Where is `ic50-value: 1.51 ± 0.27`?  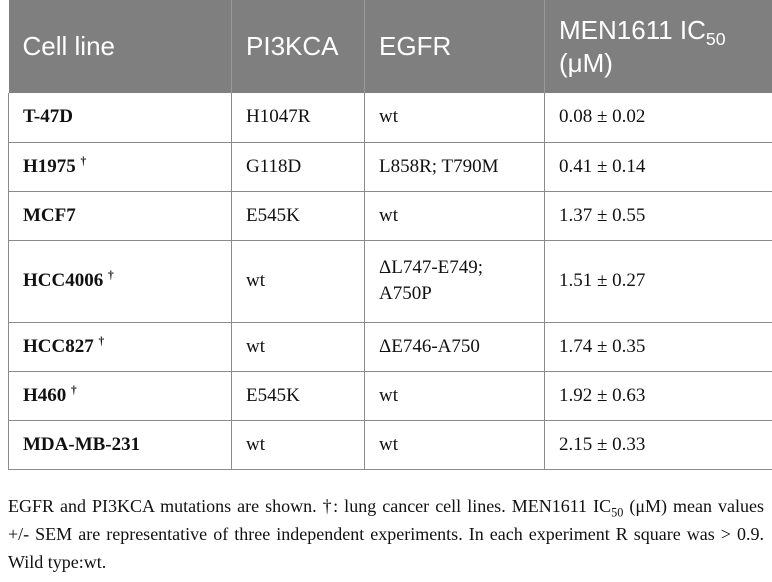 ic50-value: 1.51 ± 0.27 is located at coordinates (658, 281).